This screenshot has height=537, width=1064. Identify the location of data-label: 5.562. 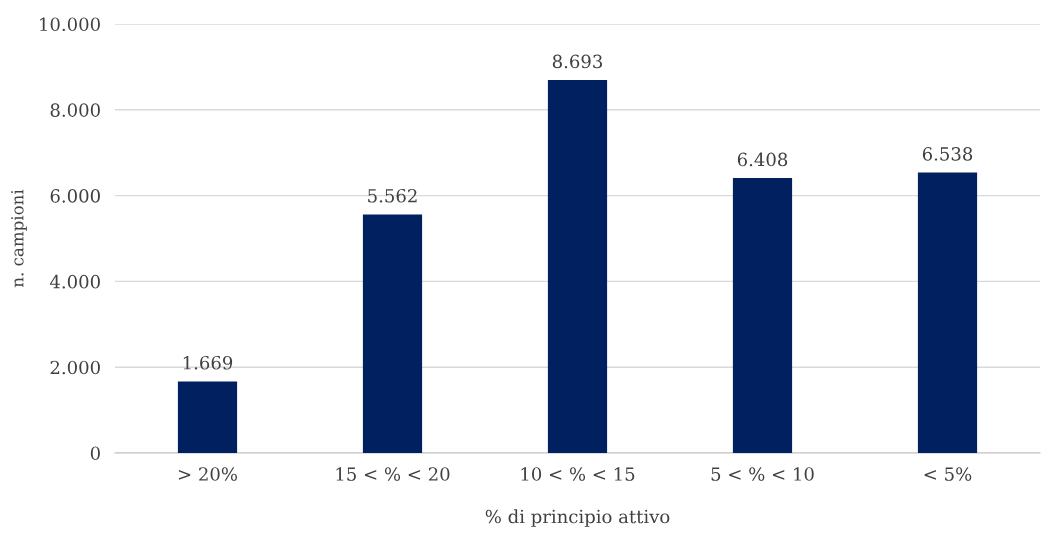
(392, 195).